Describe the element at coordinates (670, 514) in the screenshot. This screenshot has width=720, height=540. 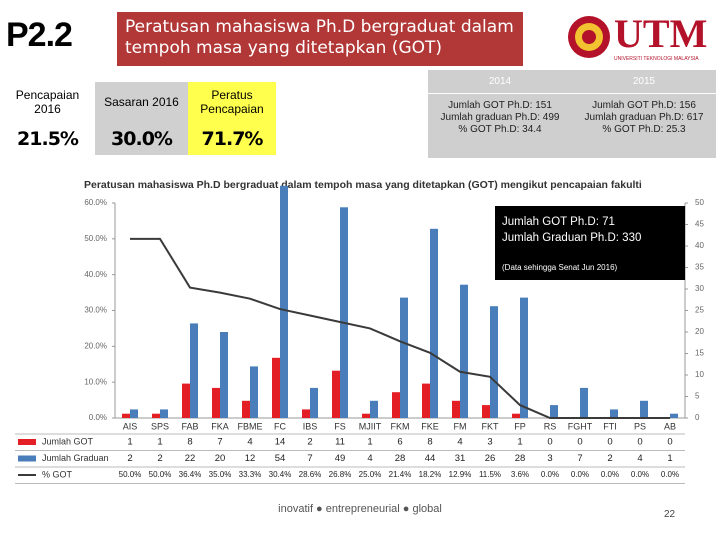
I see `page-number: 22` at that location.